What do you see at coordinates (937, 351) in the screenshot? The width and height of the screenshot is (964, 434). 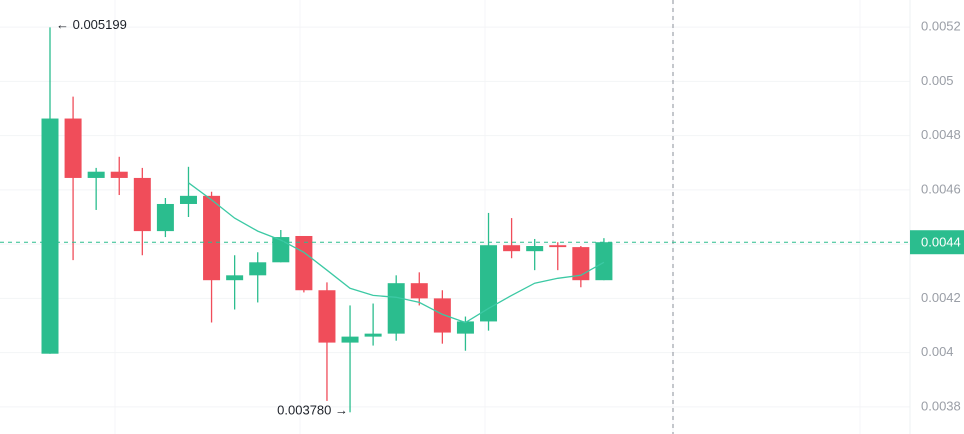 I see `y-tick-label: 0.004` at bounding box center [937, 351].